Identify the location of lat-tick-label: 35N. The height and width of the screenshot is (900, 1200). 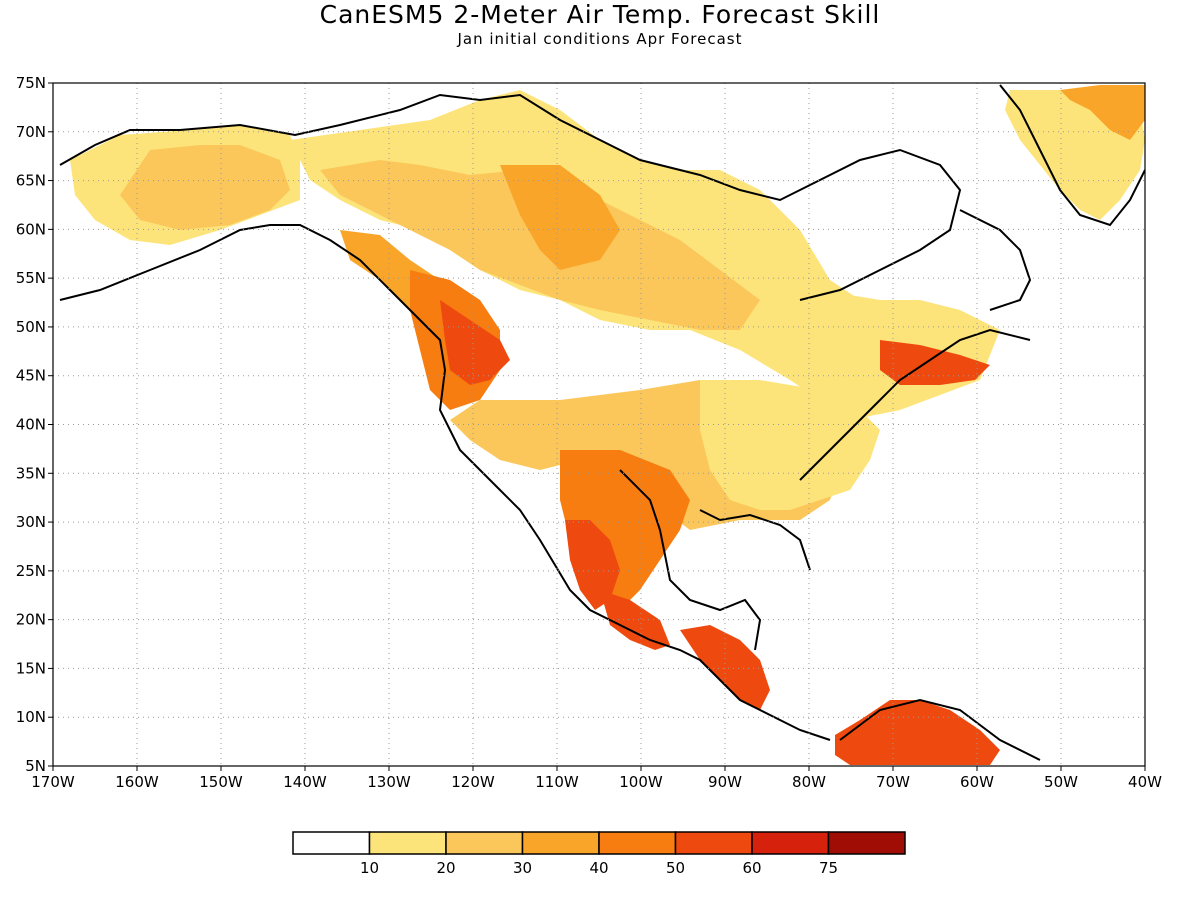
(31, 473).